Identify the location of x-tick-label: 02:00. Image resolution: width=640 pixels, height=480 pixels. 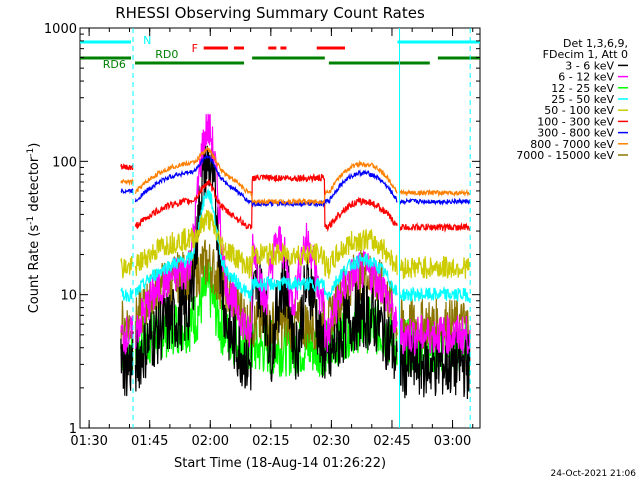
(210, 441).